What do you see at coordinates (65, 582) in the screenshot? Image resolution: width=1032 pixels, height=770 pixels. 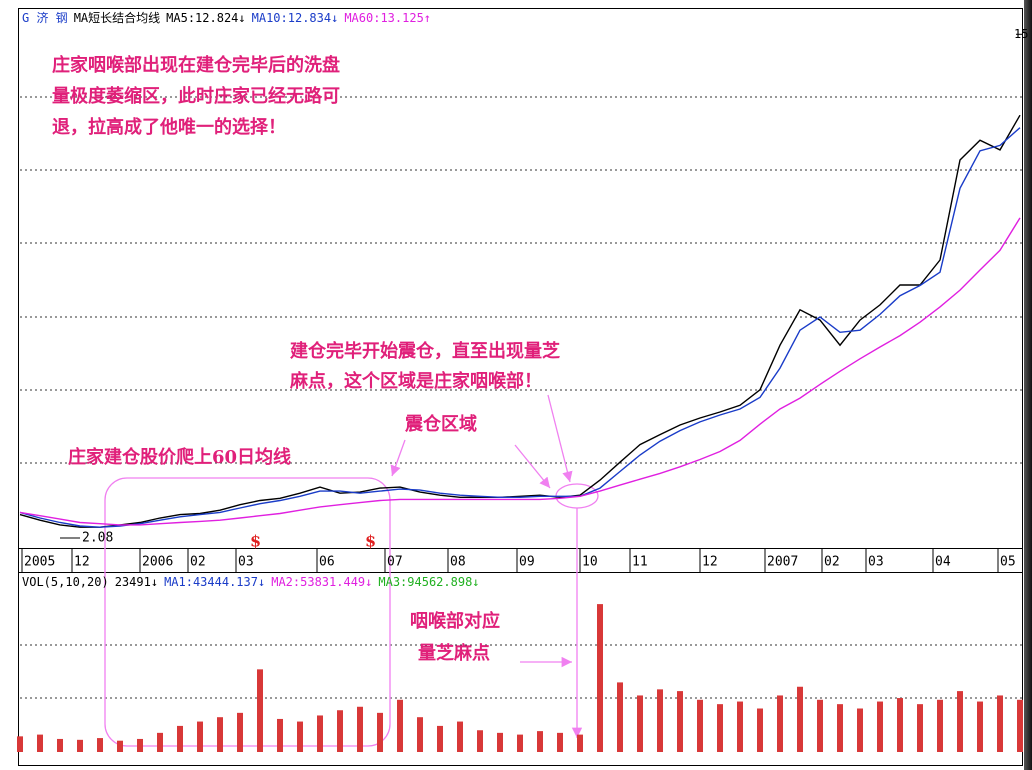 I see `header-item: VOL(5,10,20)` at bounding box center [65, 582].